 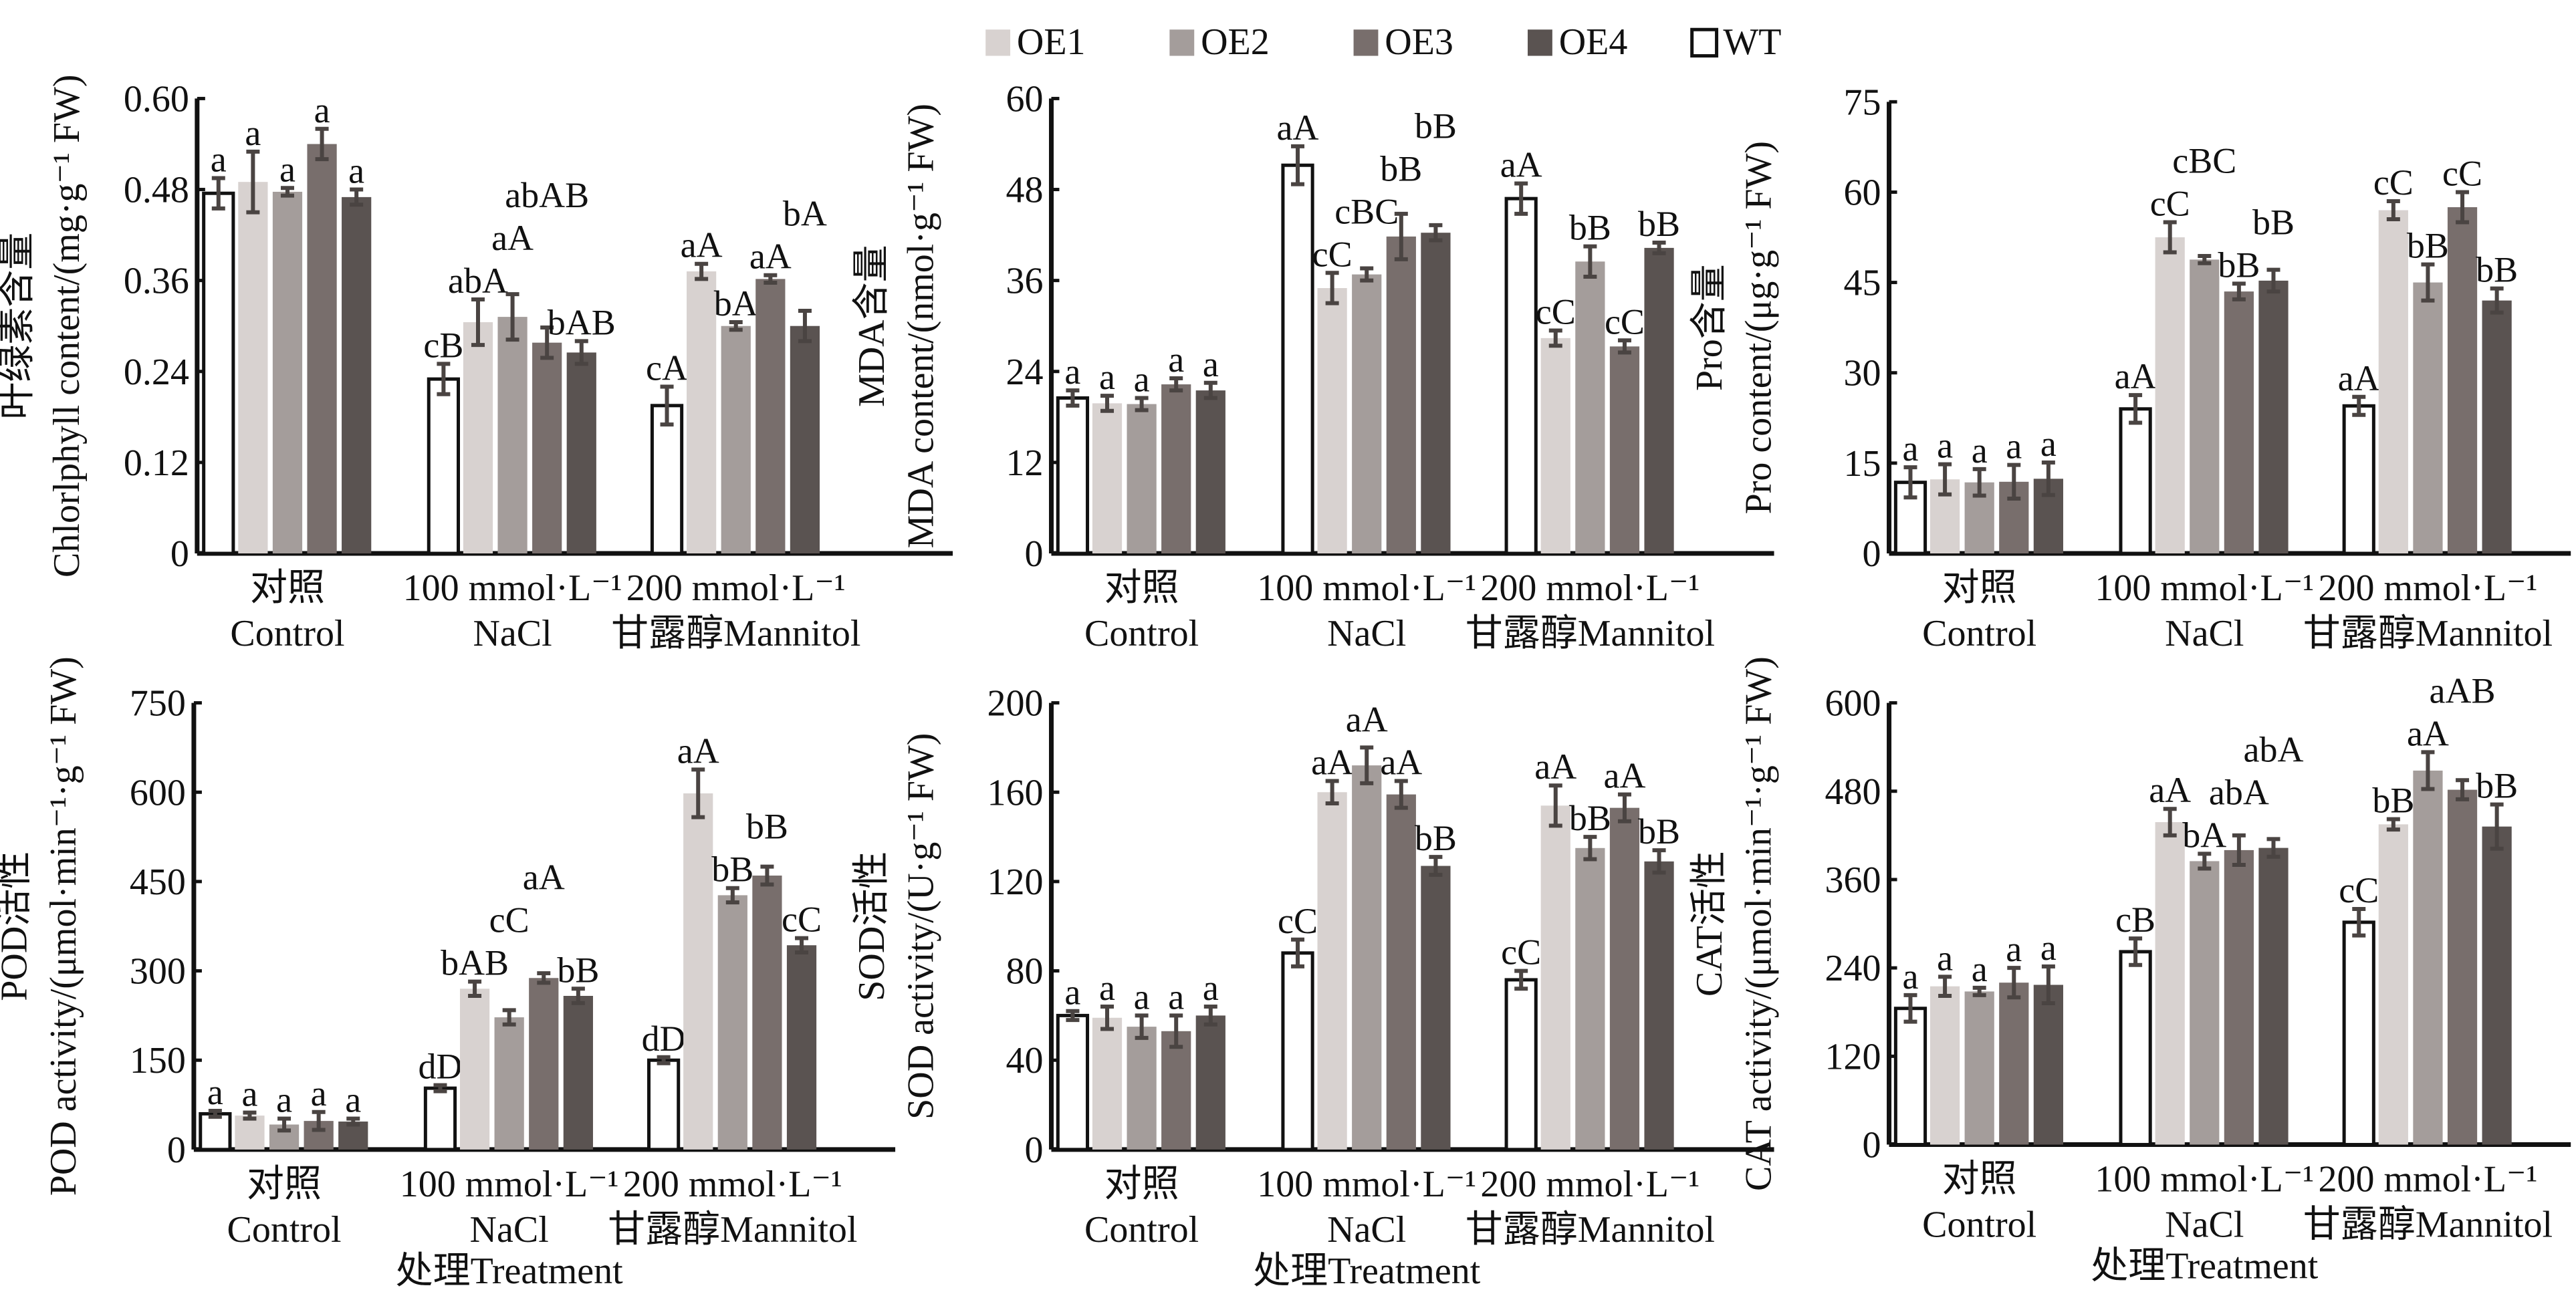 What do you see at coordinates (1593, 42) in the screenshot?
I see `legend-label: OE4` at bounding box center [1593, 42].